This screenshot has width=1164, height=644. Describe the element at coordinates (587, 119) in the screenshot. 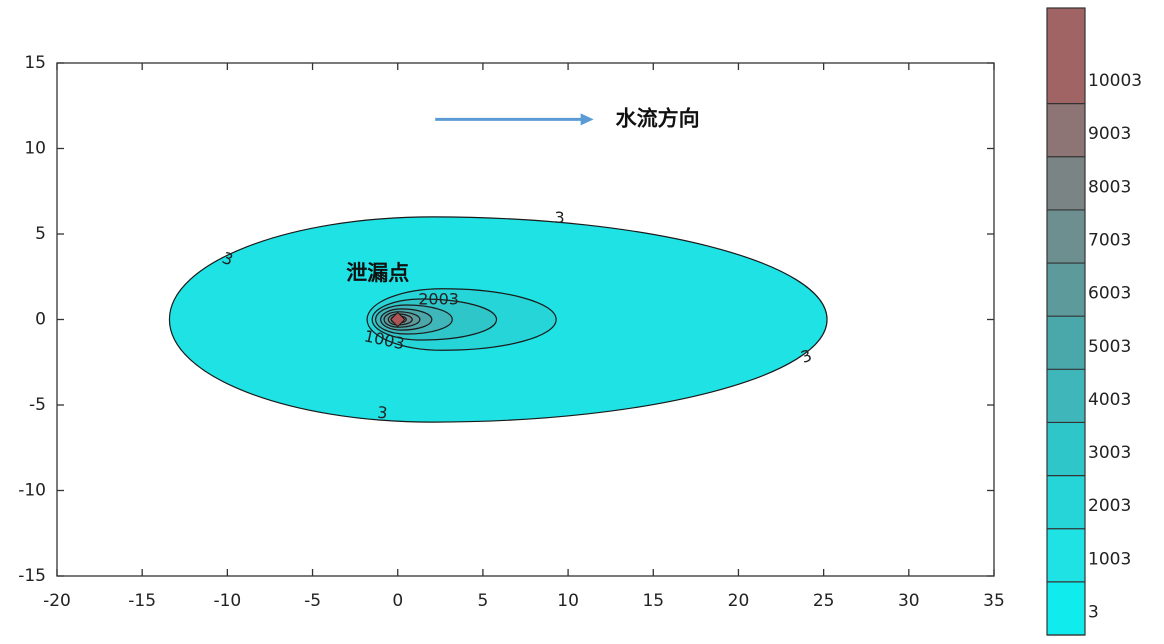

I see `flow-arrow-head` at that location.